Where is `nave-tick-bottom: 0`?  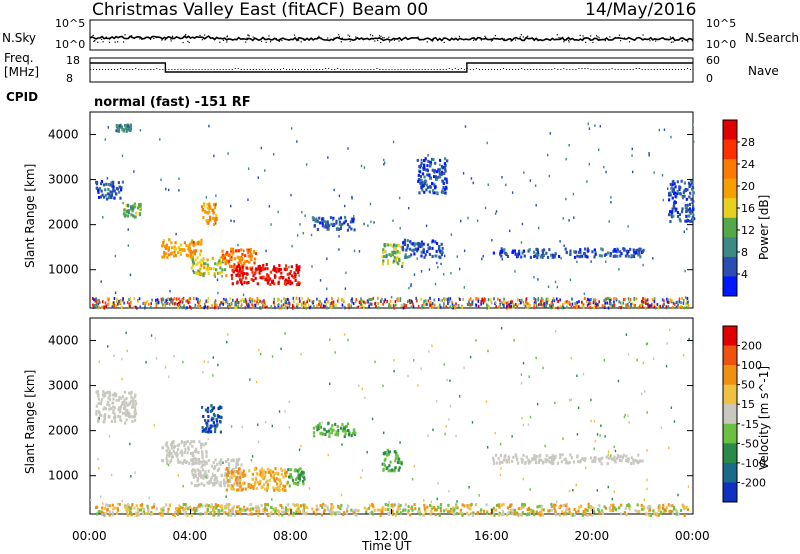
nave-tick-bottom: 0 is located at coordinates (709, 78).